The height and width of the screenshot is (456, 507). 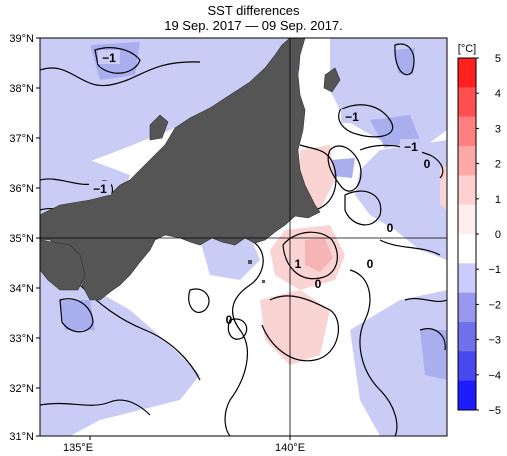 What do you see at coordinates (498, 94) in the screenshot?
I see `colorbar-tick-label: 4` at bounding box center [498, 94].